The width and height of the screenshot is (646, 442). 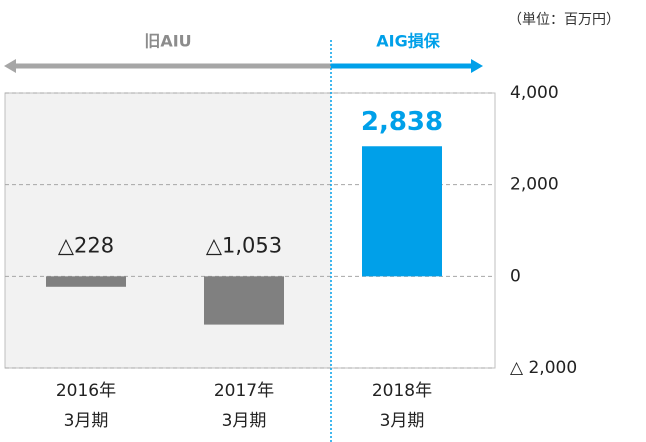 I want to click on value-label: △1,053, so click(x=244, y=245).